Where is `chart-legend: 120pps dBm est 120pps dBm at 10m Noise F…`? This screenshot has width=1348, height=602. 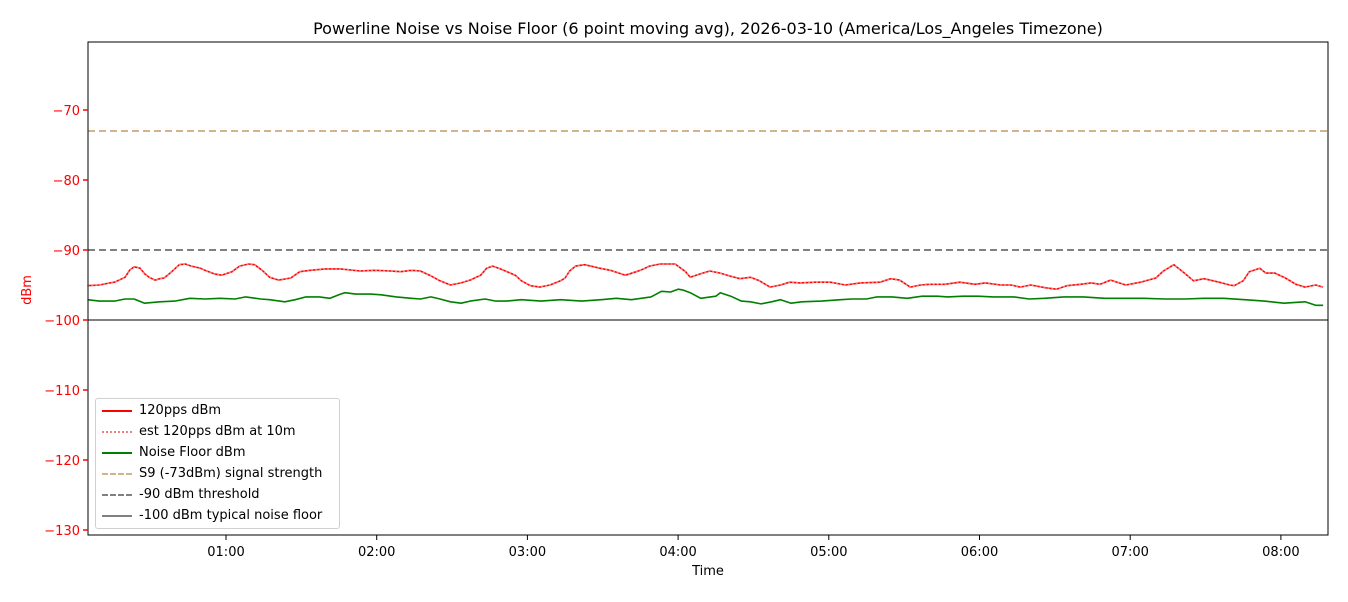 chart-legend: 120pps dBm est 120pps dBm at 10m Noise F… is located at coordinates (217, 463).